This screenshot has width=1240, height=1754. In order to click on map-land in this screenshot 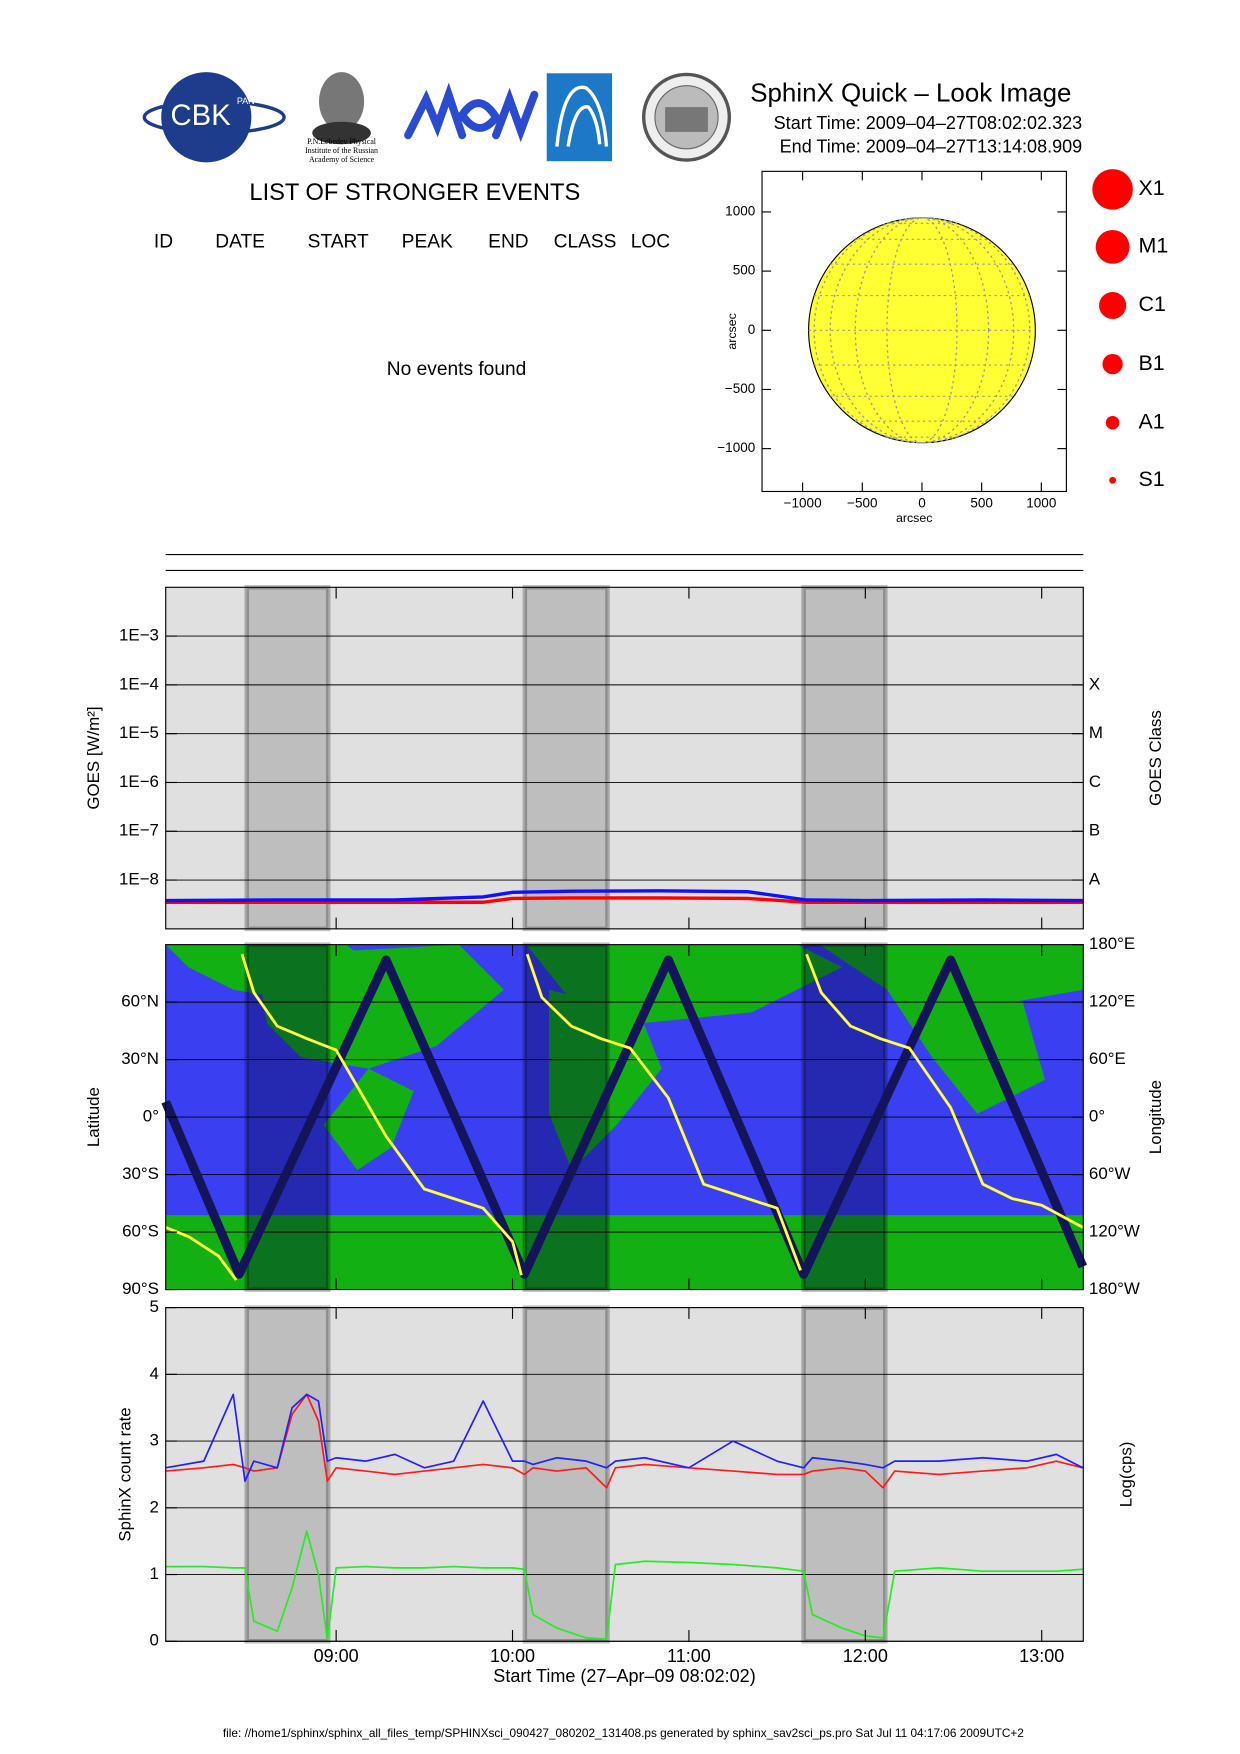, I will do `click(624, 1117)`.